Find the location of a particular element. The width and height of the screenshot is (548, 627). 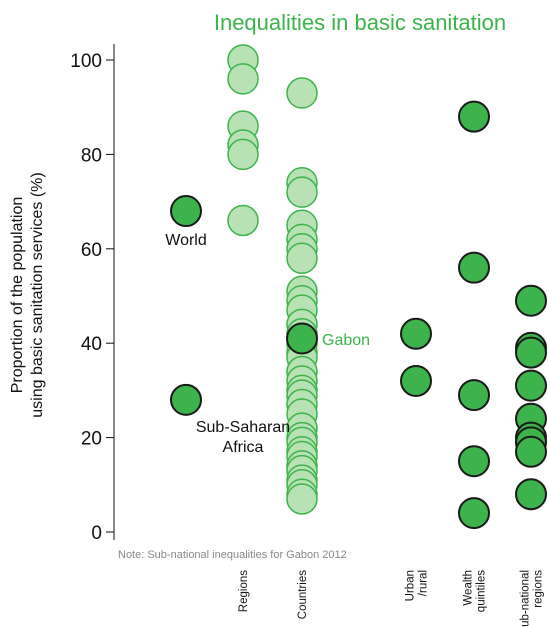

annotation-ssa-line2: Africa is located at coordinates (243, 447).